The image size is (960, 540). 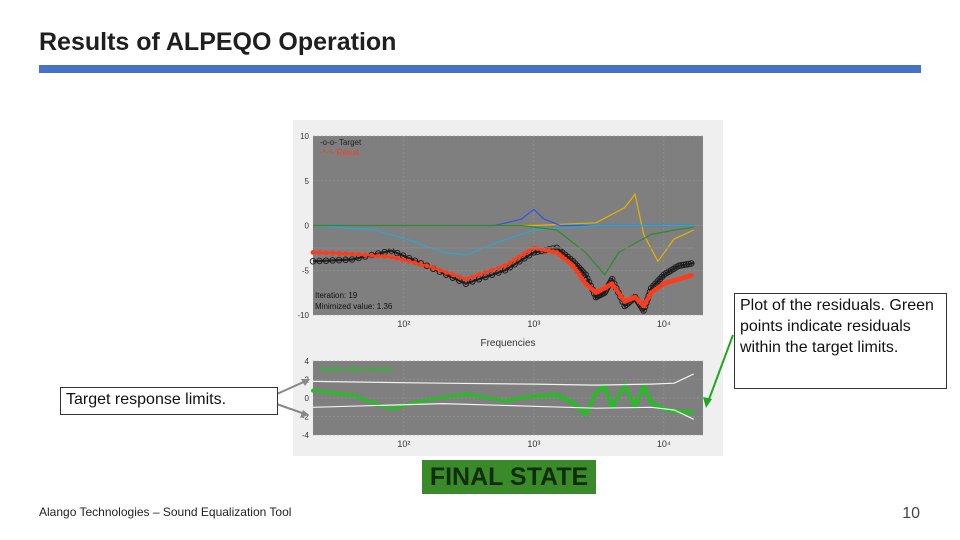 I want to click on y-tick-label: -2, so click(x=306, y=417).